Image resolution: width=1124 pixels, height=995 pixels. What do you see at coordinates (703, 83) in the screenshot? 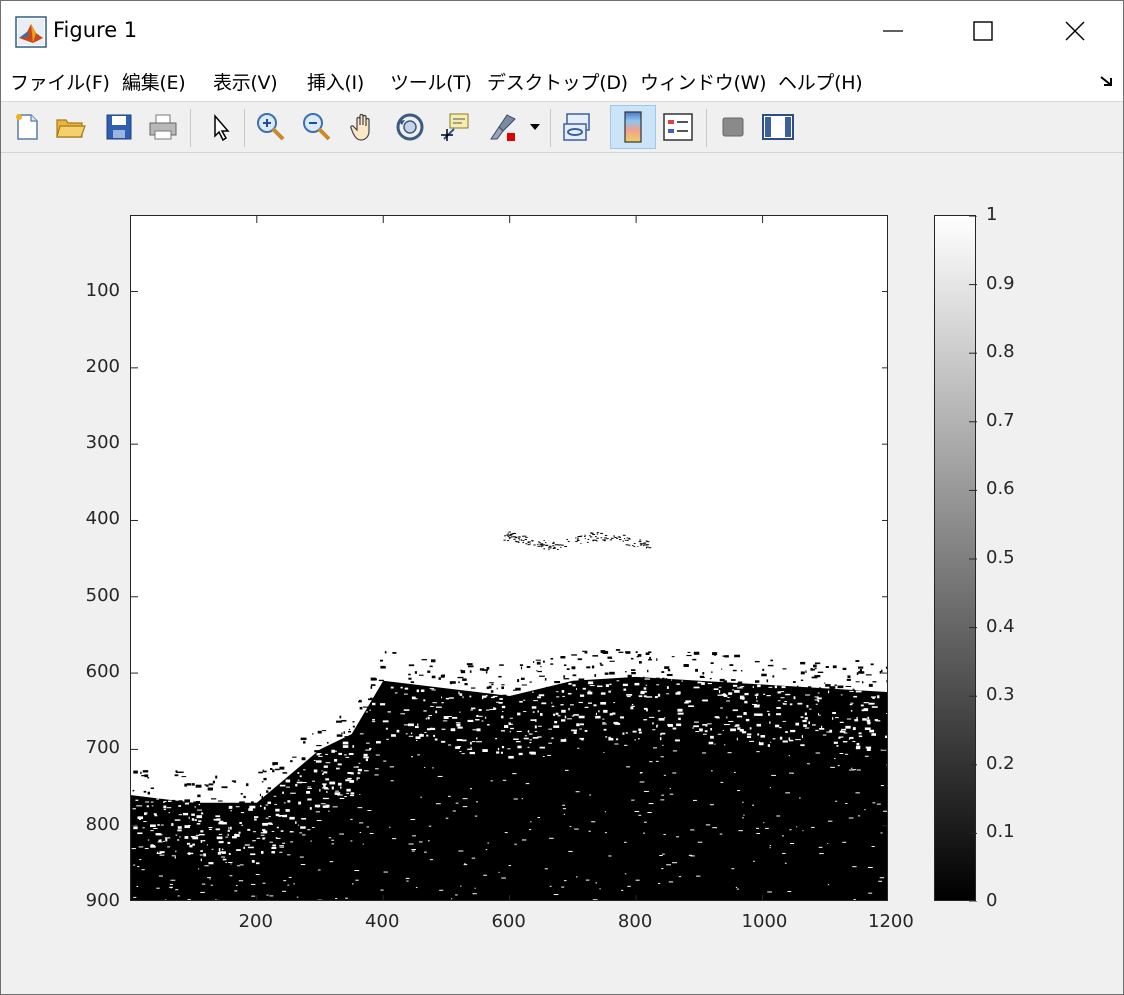
I see `menu-window: ウィンドウ(W)` at bounding box center [703, 83].